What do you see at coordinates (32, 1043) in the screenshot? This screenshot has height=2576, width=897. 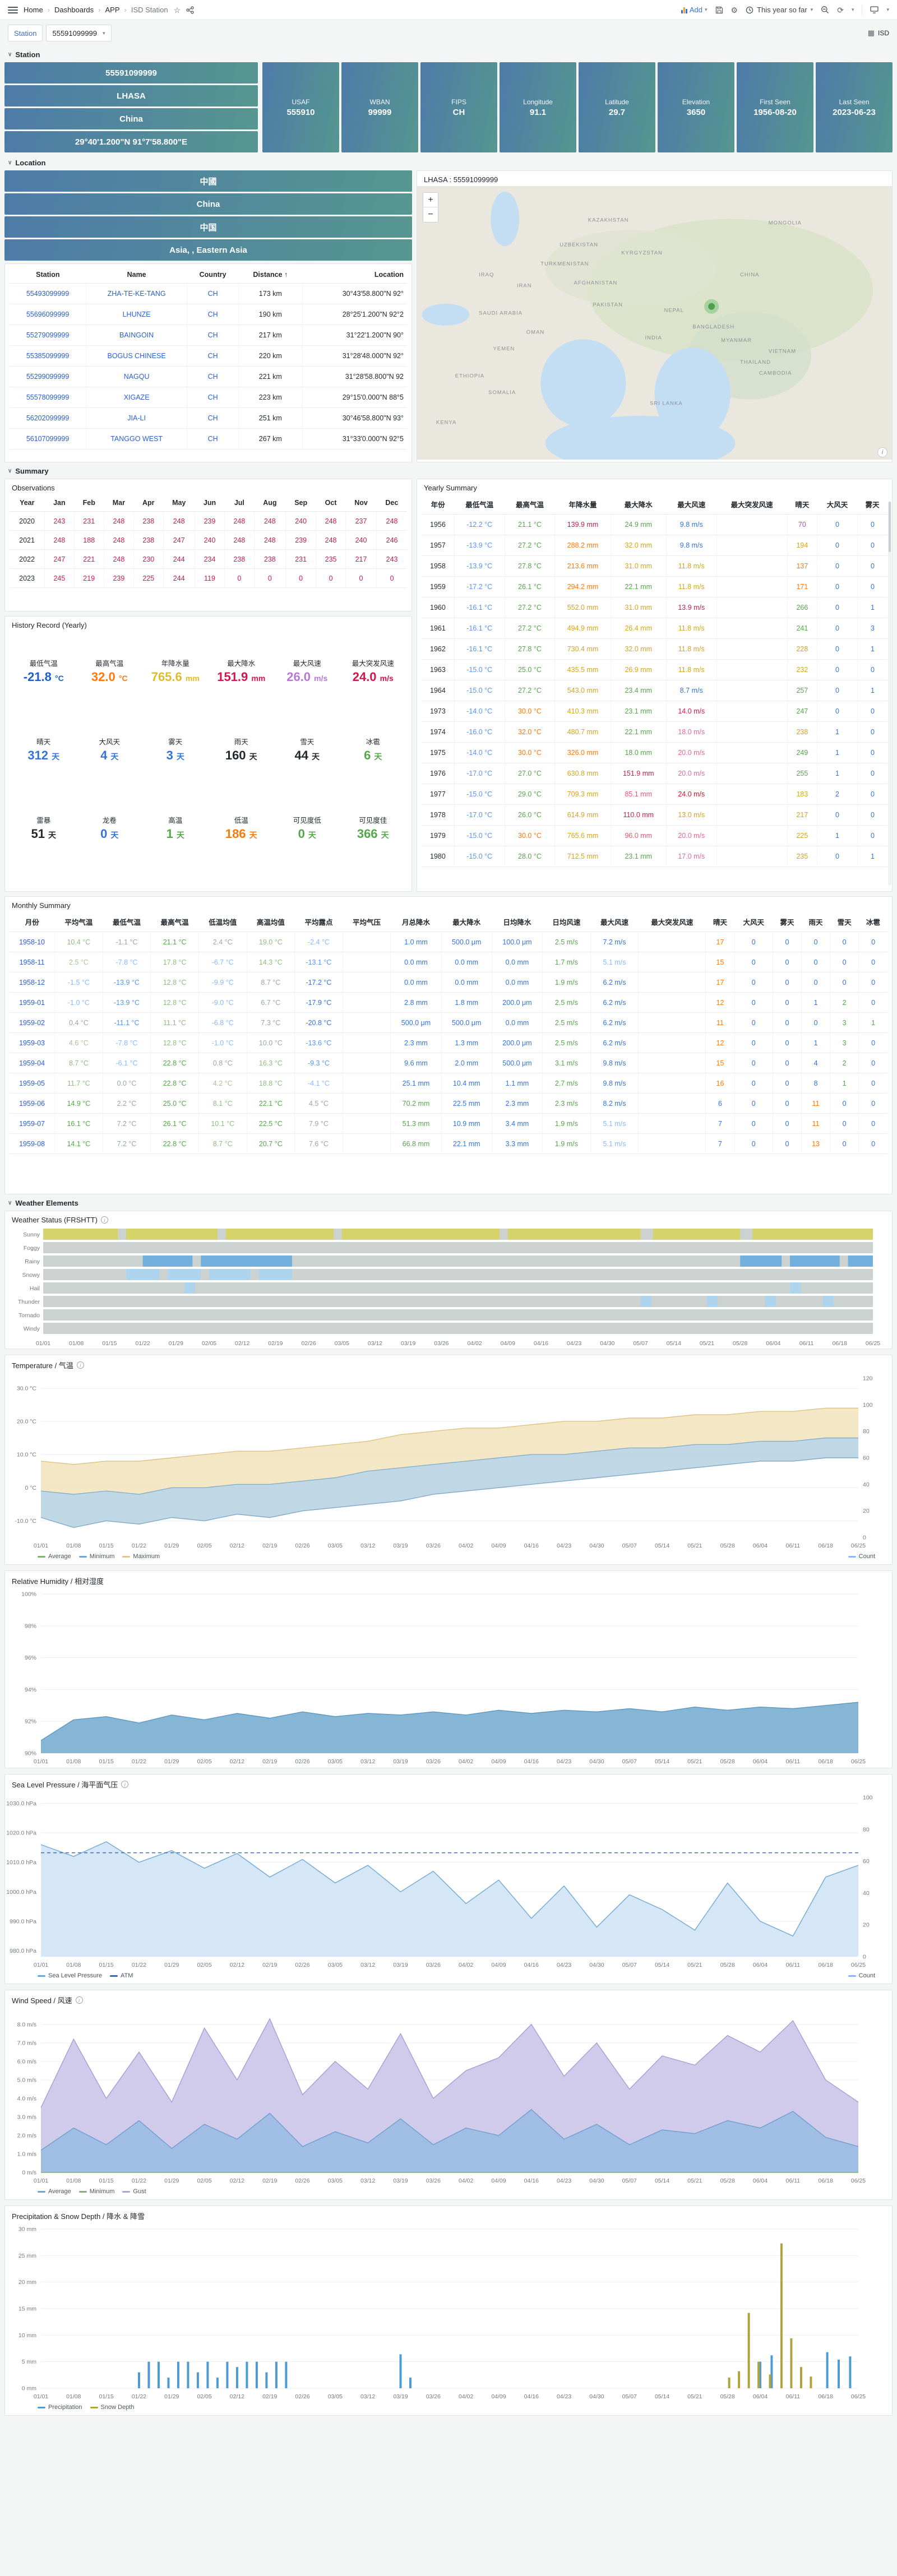 I see `month-link: 1959-03` at bounding box center [32, 1043].